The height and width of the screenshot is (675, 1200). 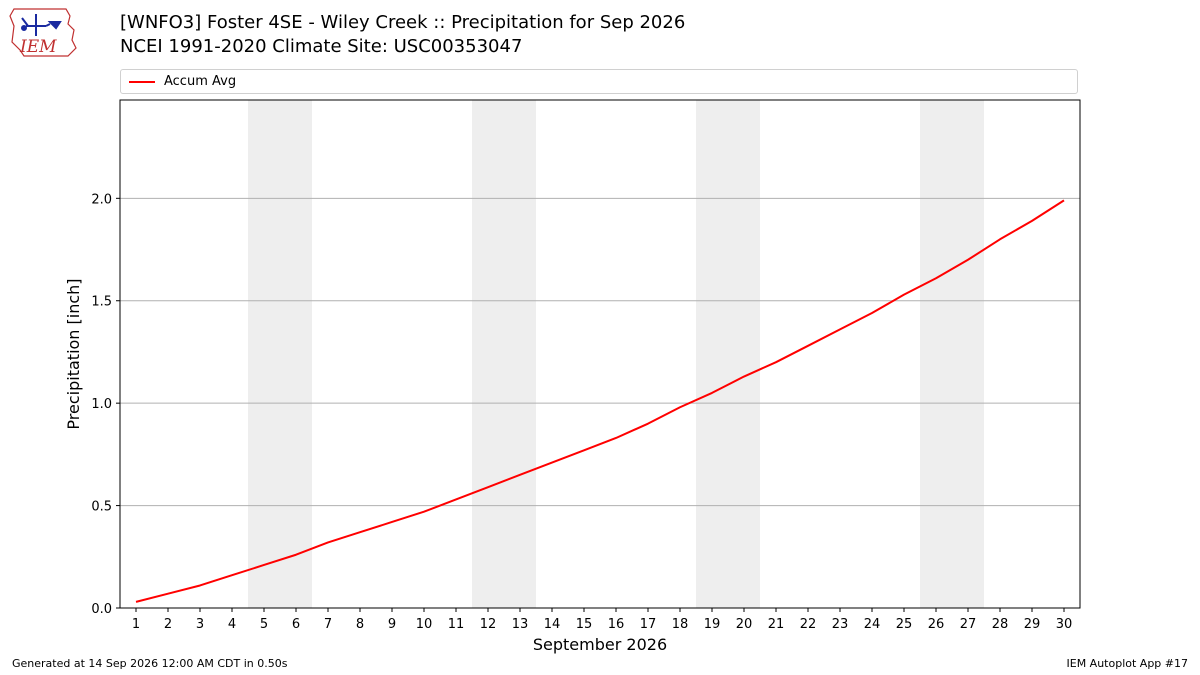 I want to click on x-tick-label: 27, so click(x=968, y=624).